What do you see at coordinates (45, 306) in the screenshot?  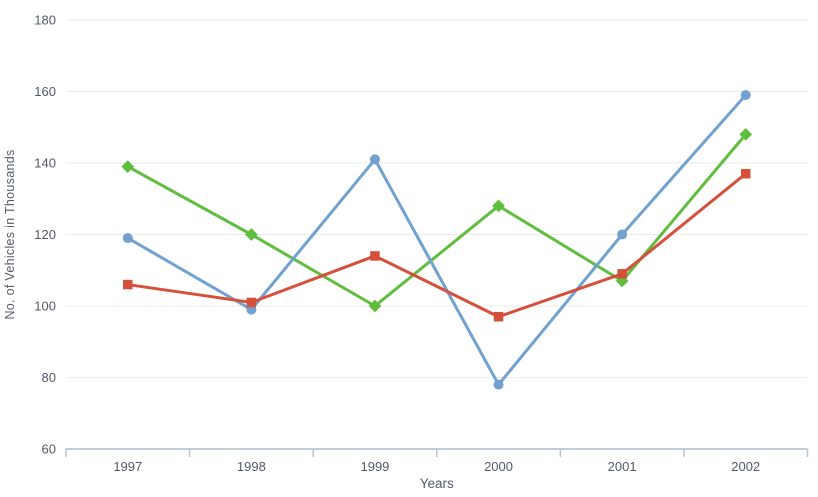 I see `y-axis-tick-label: 100` at bounding box center [45, 306].